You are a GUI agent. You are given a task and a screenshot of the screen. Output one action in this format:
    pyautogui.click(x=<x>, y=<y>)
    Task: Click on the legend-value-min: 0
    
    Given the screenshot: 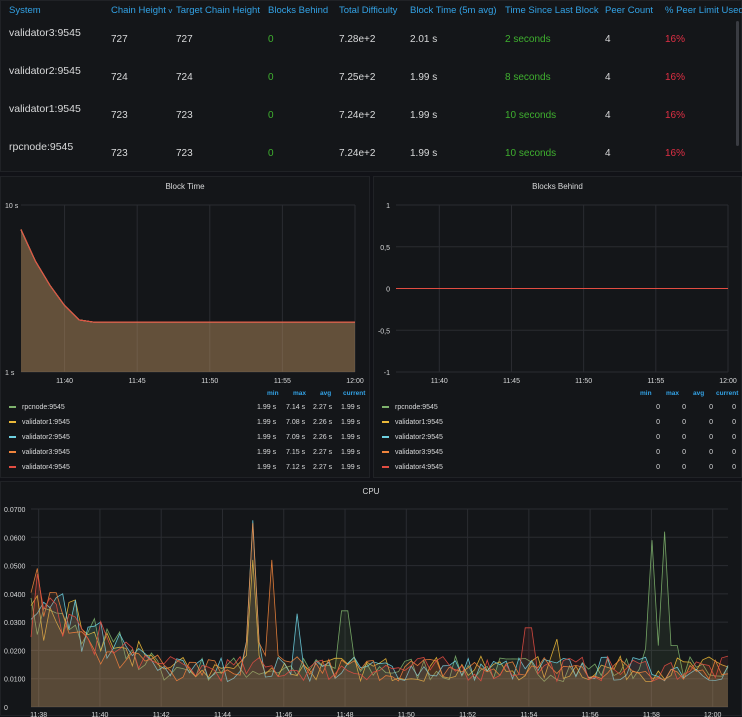 What is the action you would take?
    pyautogui.click(x=658, y=452)
    